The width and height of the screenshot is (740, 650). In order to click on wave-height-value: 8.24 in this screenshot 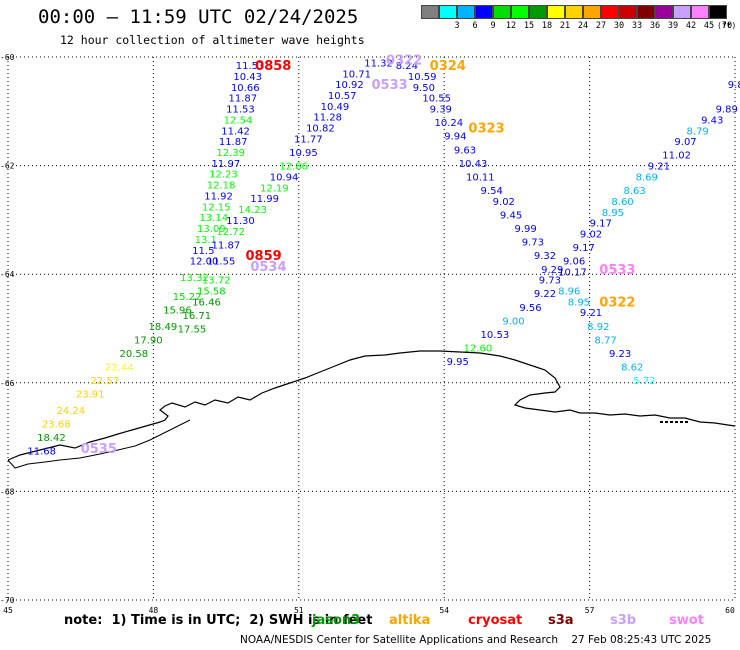, I will do `click(407, 66)`.